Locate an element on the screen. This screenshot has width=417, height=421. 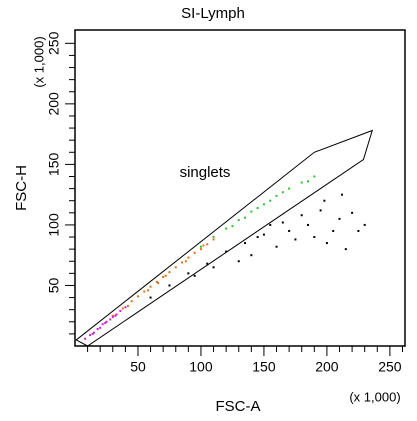
y-tick-label: 50 is located at coordinates (54, 285).